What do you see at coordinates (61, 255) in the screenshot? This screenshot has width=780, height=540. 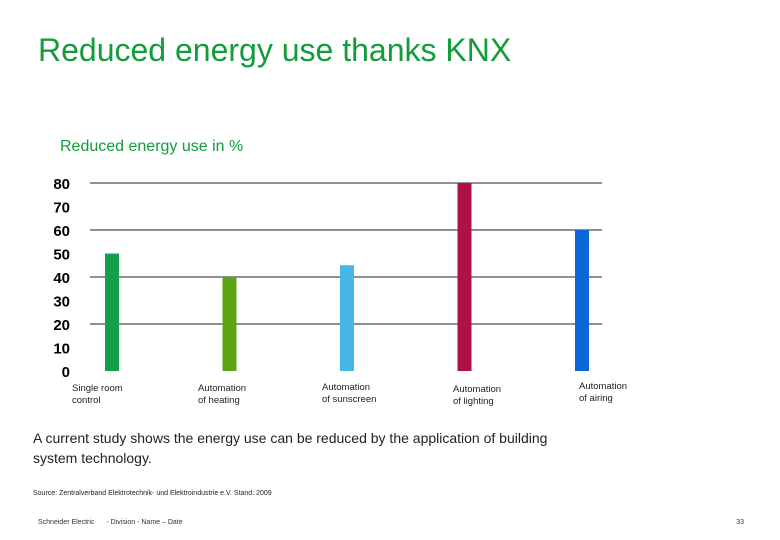 I see `y-tick-label: 50` at bounding box center [61, 255].